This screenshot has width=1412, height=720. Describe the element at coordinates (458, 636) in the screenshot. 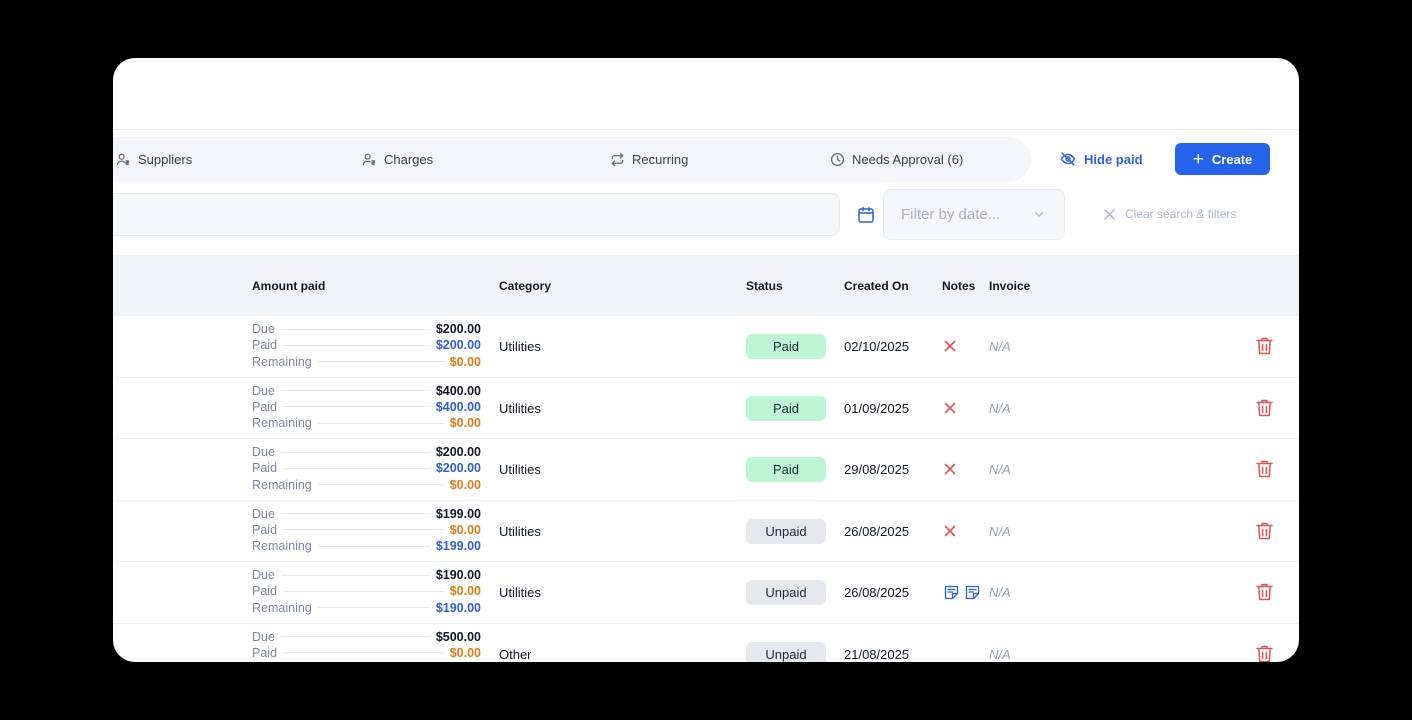

I see `due-amount: $500.00` at that location.